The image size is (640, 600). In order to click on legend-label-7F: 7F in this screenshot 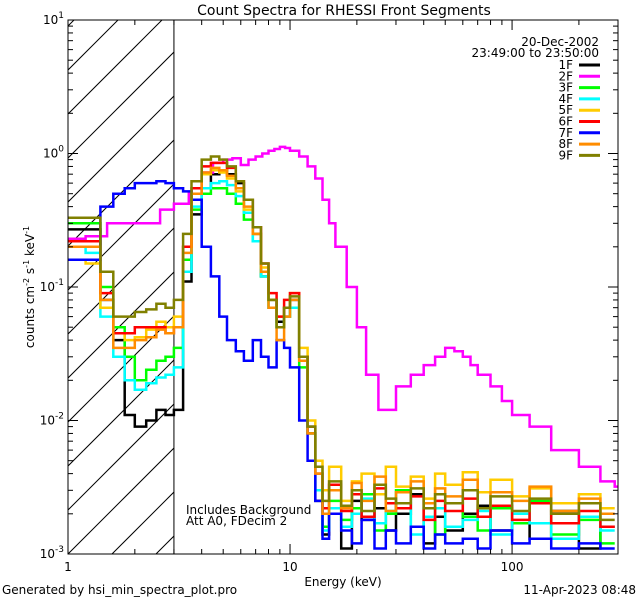, I will do `click(565, 133)`.